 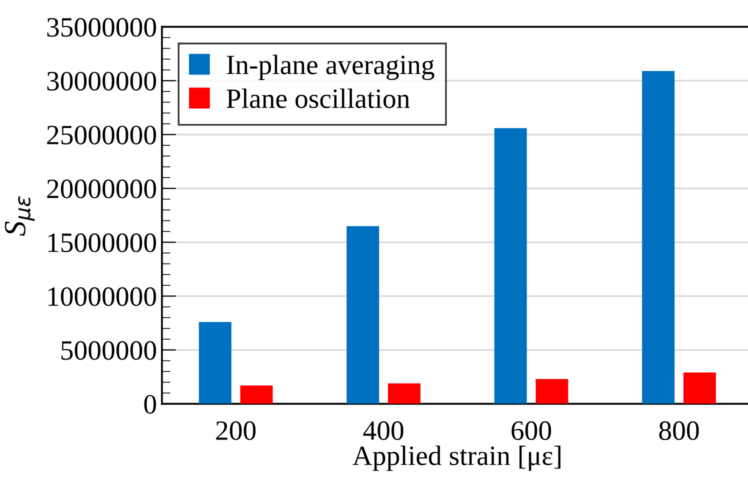 What do you see at coordinates (102, 296) in the screenshot?
I see `y-tick-label: 10000000` at bounding box center [102, 296].